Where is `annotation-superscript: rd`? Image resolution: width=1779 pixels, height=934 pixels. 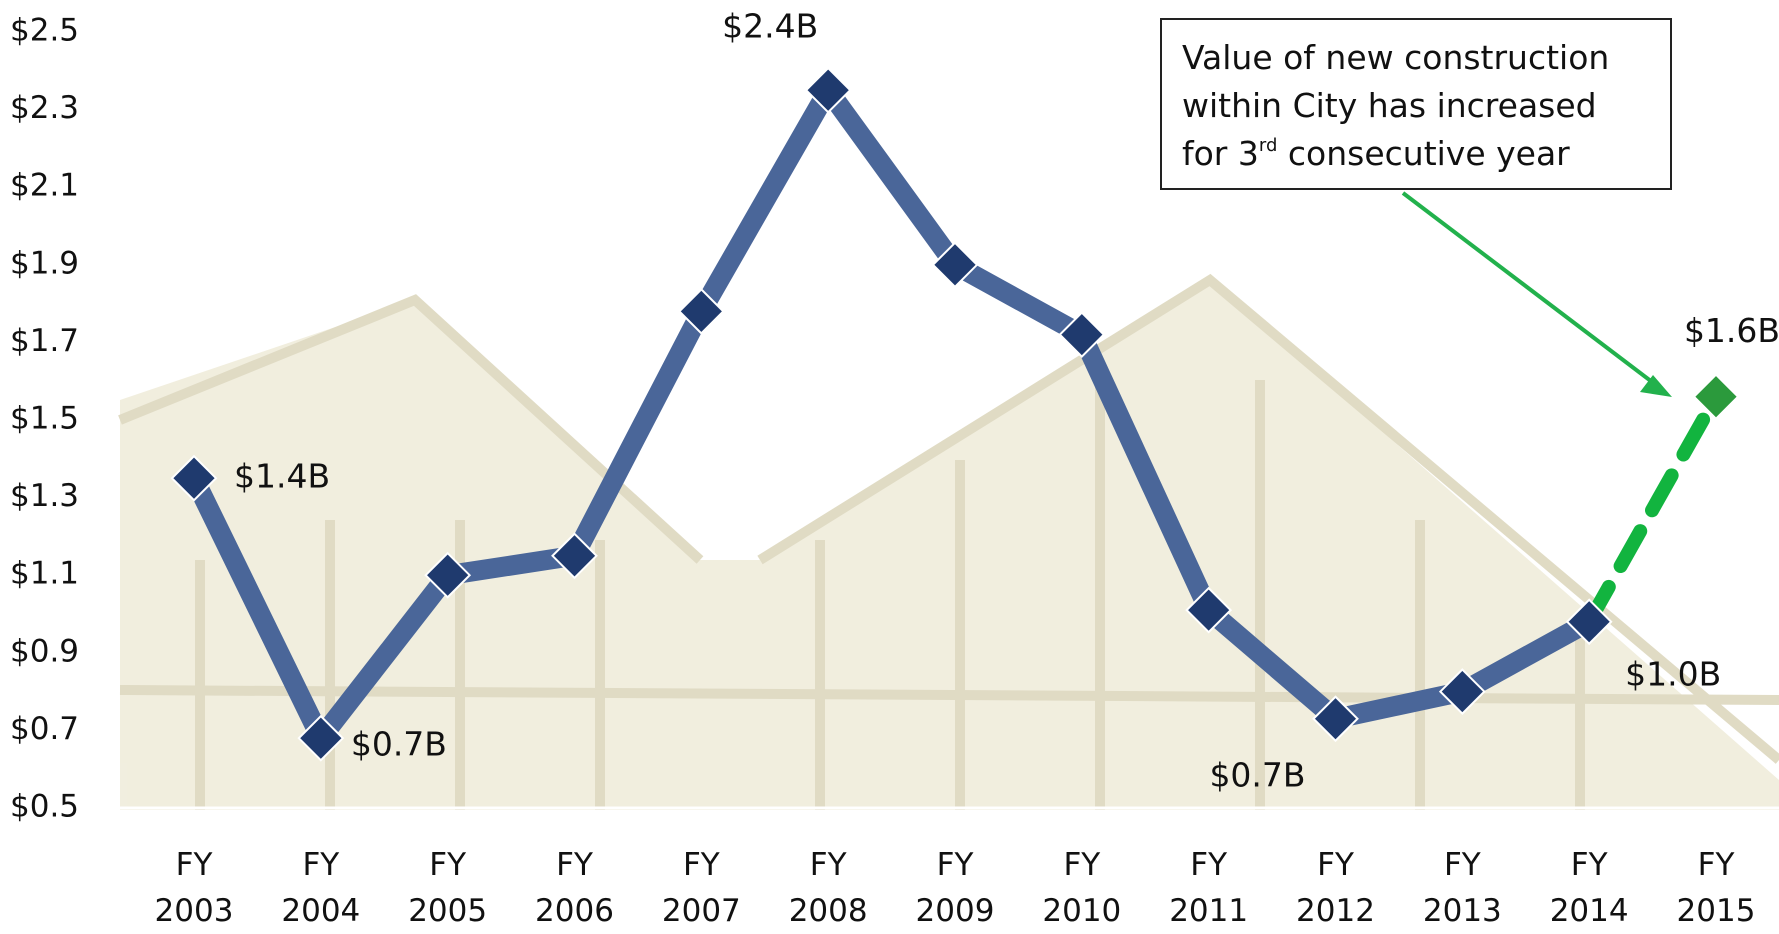 annotation-superscript: rd is located at coordinates (1268, 145).